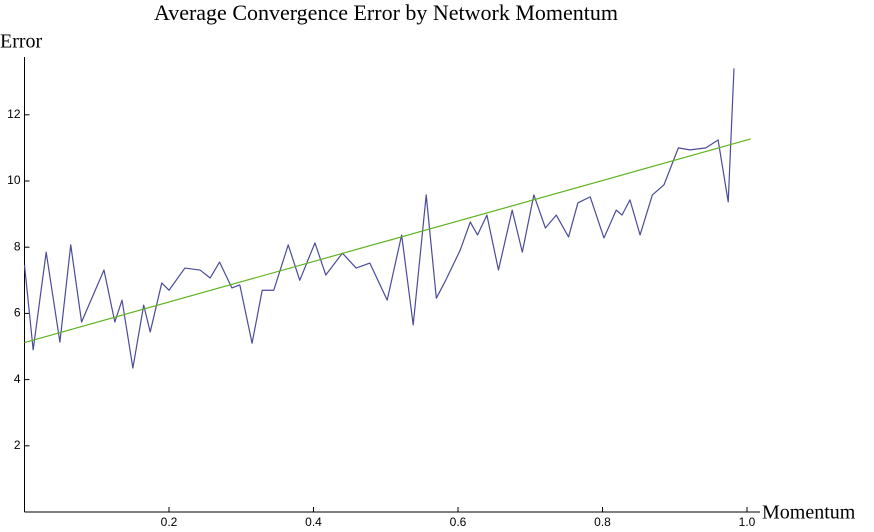 Image resolution: width=874 pixels, height=532 pixels. What do you see at coordinates (602, 522) in the screenshot?
I see `x-tick-label: 0.8` at bounding box center [602, 522].